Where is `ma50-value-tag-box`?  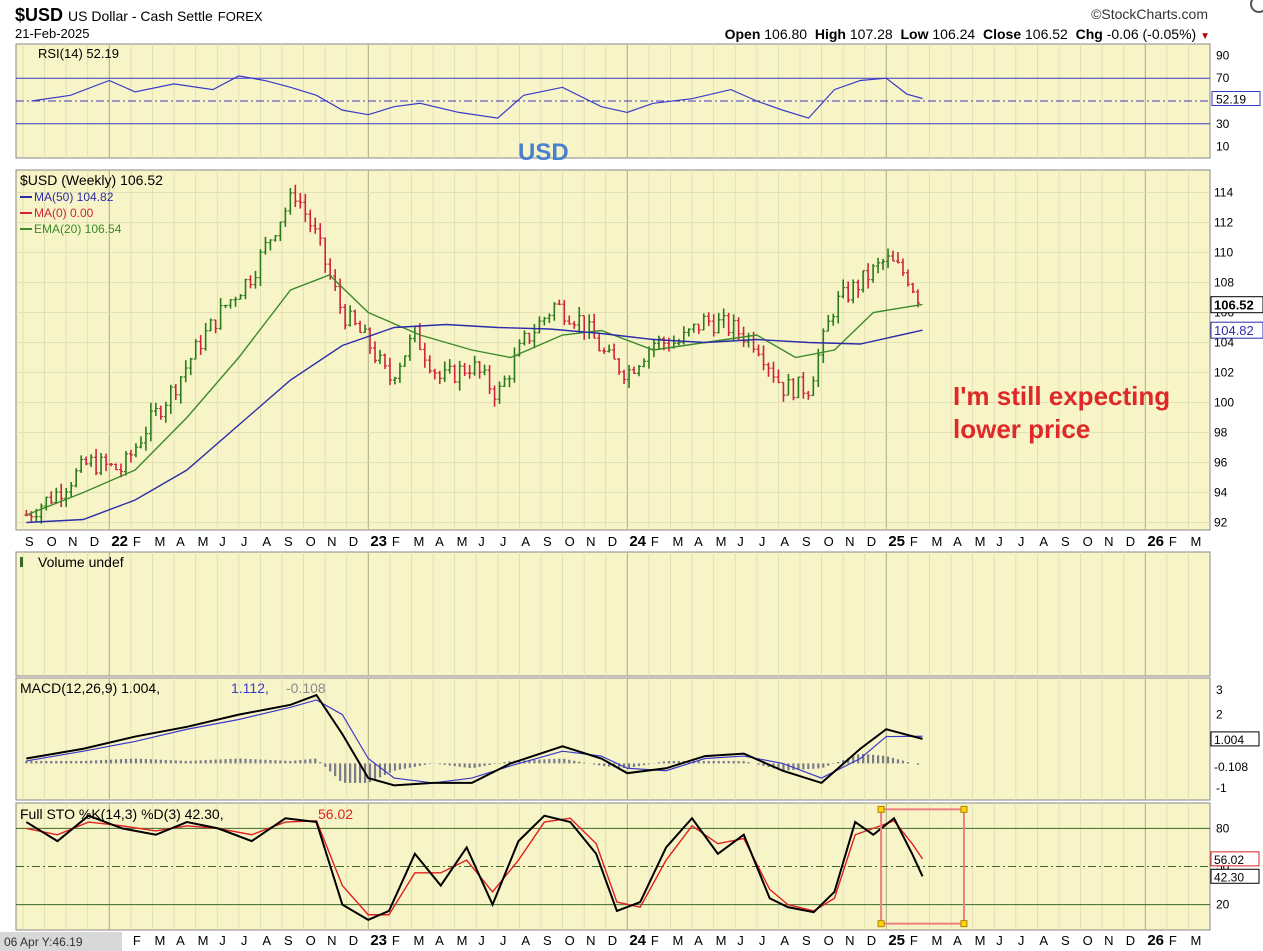
ma50-value-tag-box is located at coordinates (1236, 330).